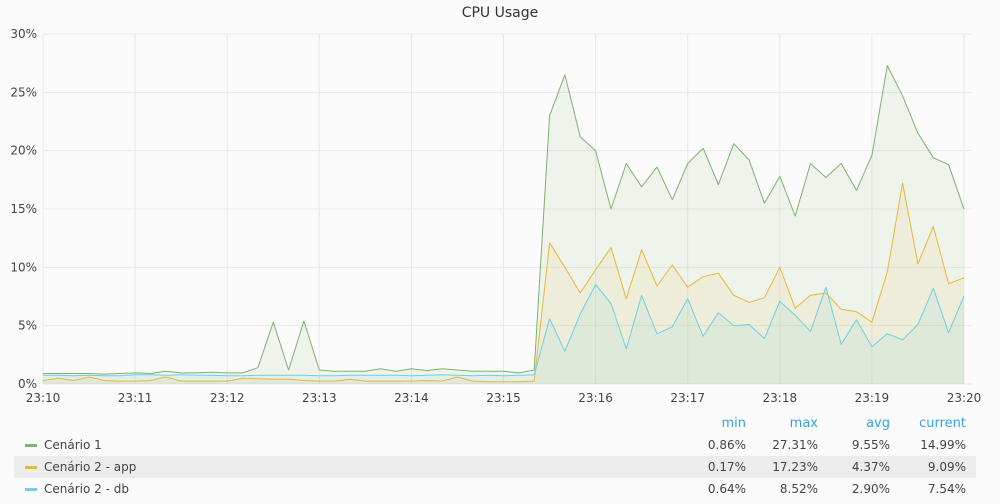 The height and width of the screenshot is (504, 1000). I want to click on x-tick-label: 23:15, so click(503, 398).